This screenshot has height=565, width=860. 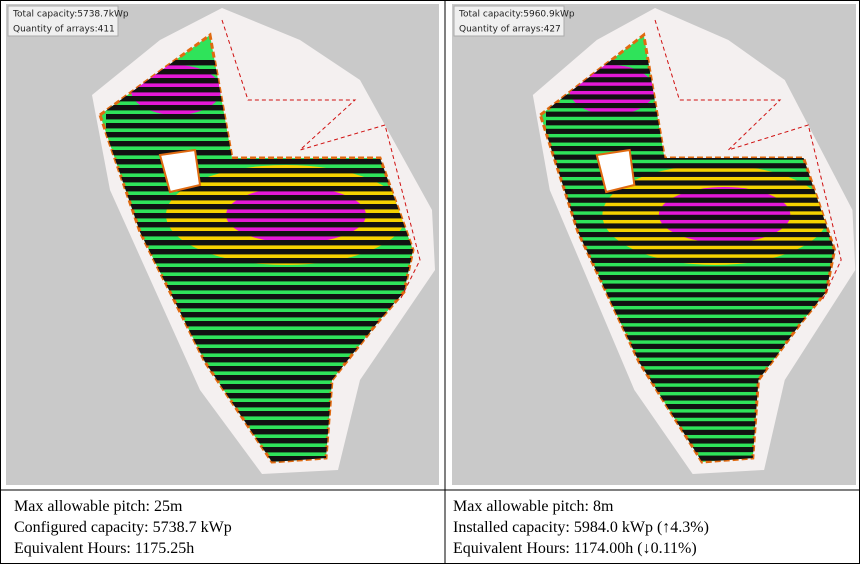 What do you see at coordinates (98, 506) in the screenshot?
I see `caption-line: Max allowable pitch: 25m` at bounding box center [98, 506].